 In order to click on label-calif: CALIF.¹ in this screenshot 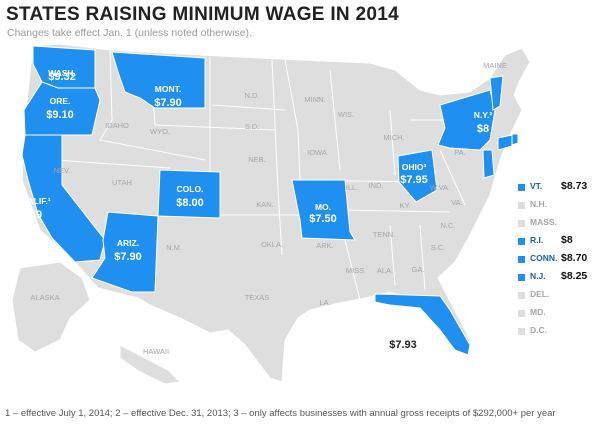, I will do `click(35, 201)`.